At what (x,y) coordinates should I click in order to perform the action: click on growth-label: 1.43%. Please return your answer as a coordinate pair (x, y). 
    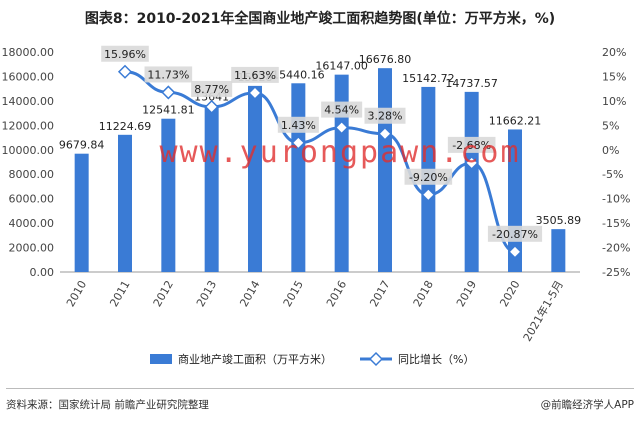
    Looking at the image, I should click on (298, 125).